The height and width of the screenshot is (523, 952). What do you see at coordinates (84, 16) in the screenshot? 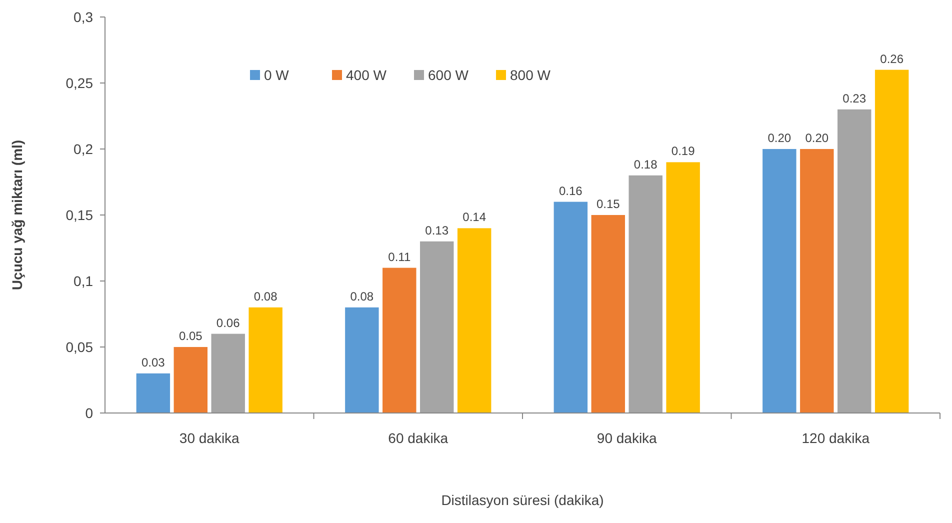
I see `y-tick-label: 0,3` at bounding box center [84, 16].